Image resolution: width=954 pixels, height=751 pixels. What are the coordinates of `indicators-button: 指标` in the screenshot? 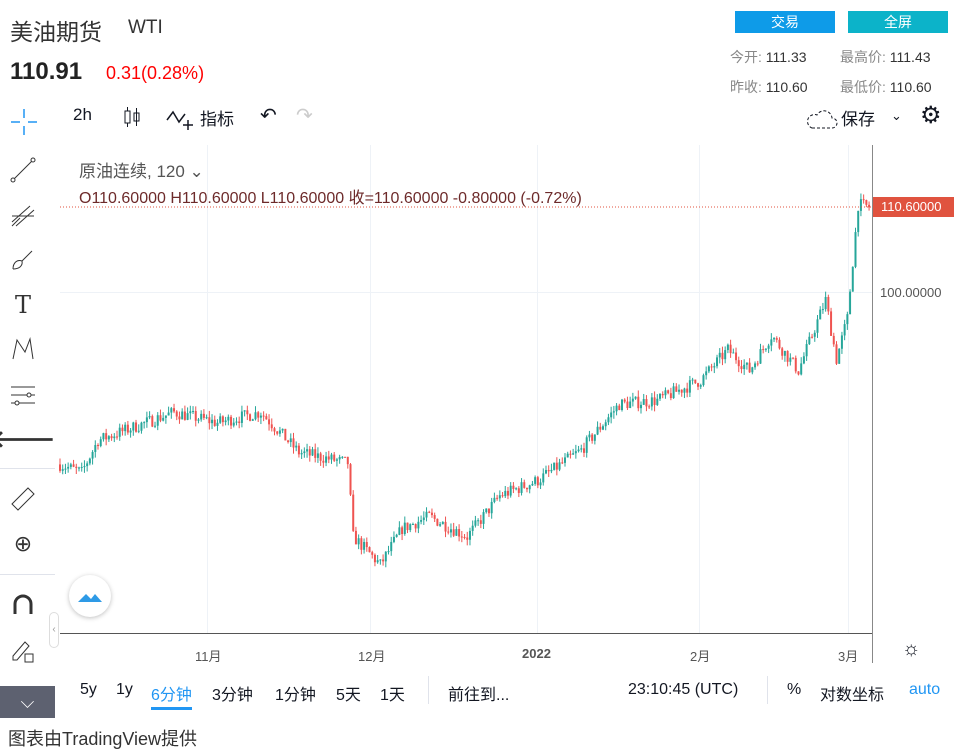 It's located at (217, 119).